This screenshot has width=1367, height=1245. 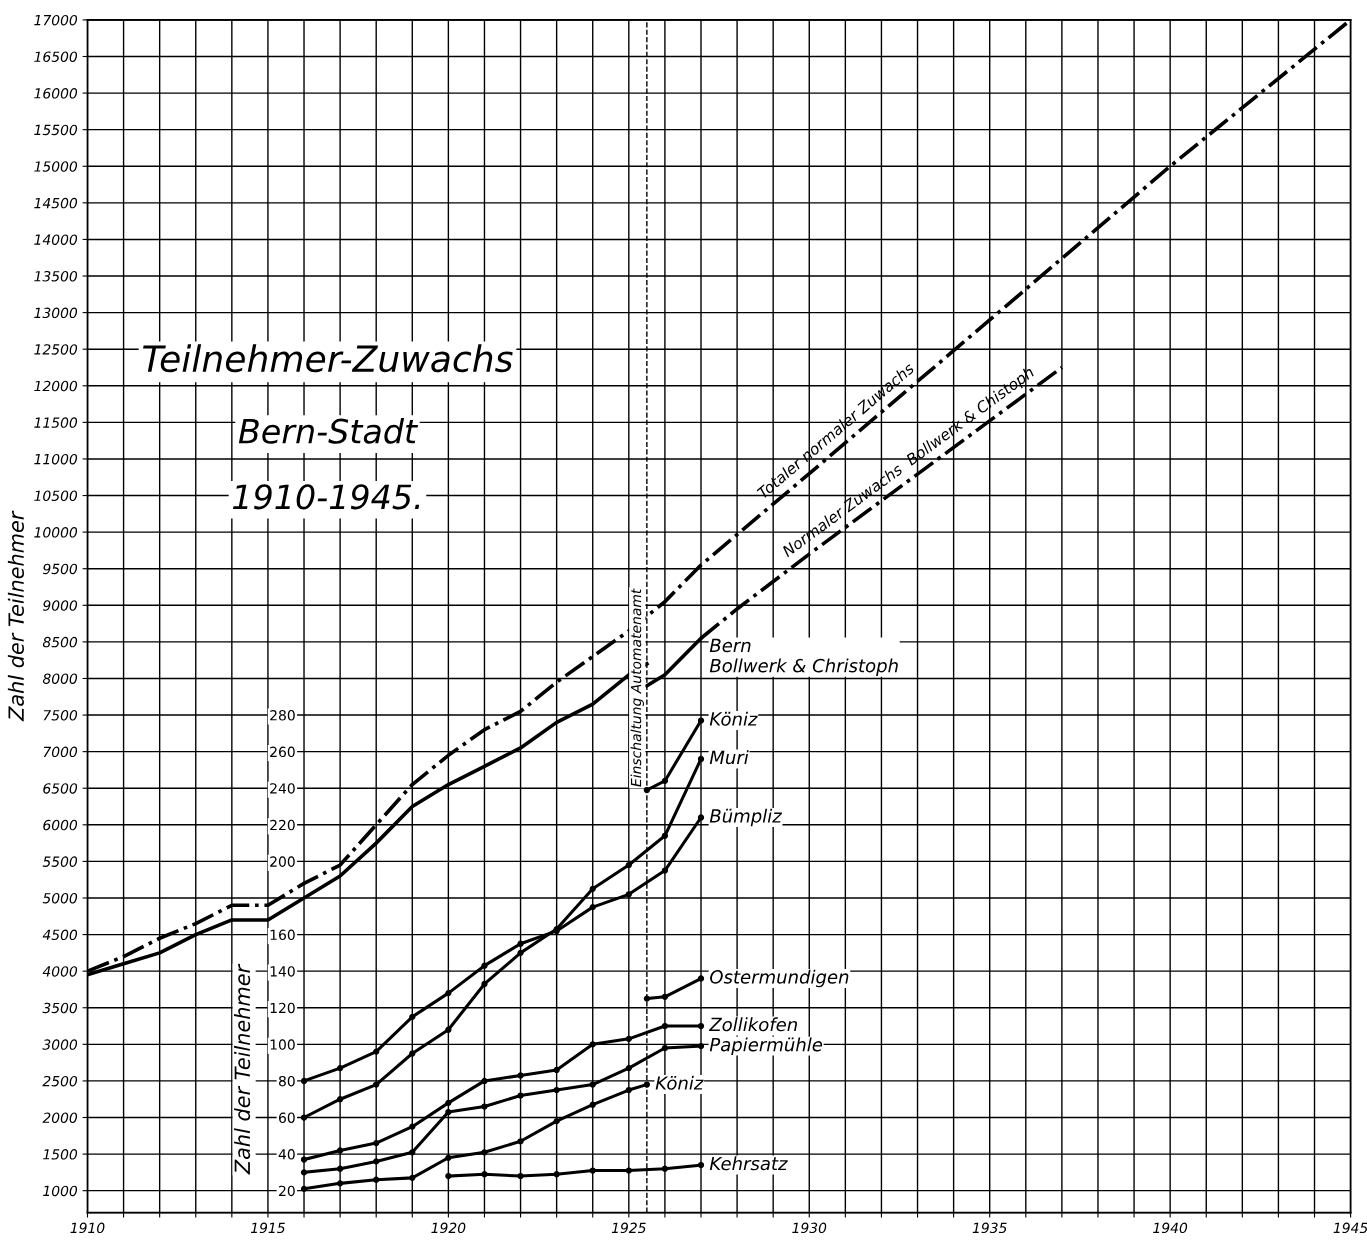 What do you see at coordinates (328, 431) in the screenshot?
I see `text: Bern-Stadt` at bounding box center [328, 431].